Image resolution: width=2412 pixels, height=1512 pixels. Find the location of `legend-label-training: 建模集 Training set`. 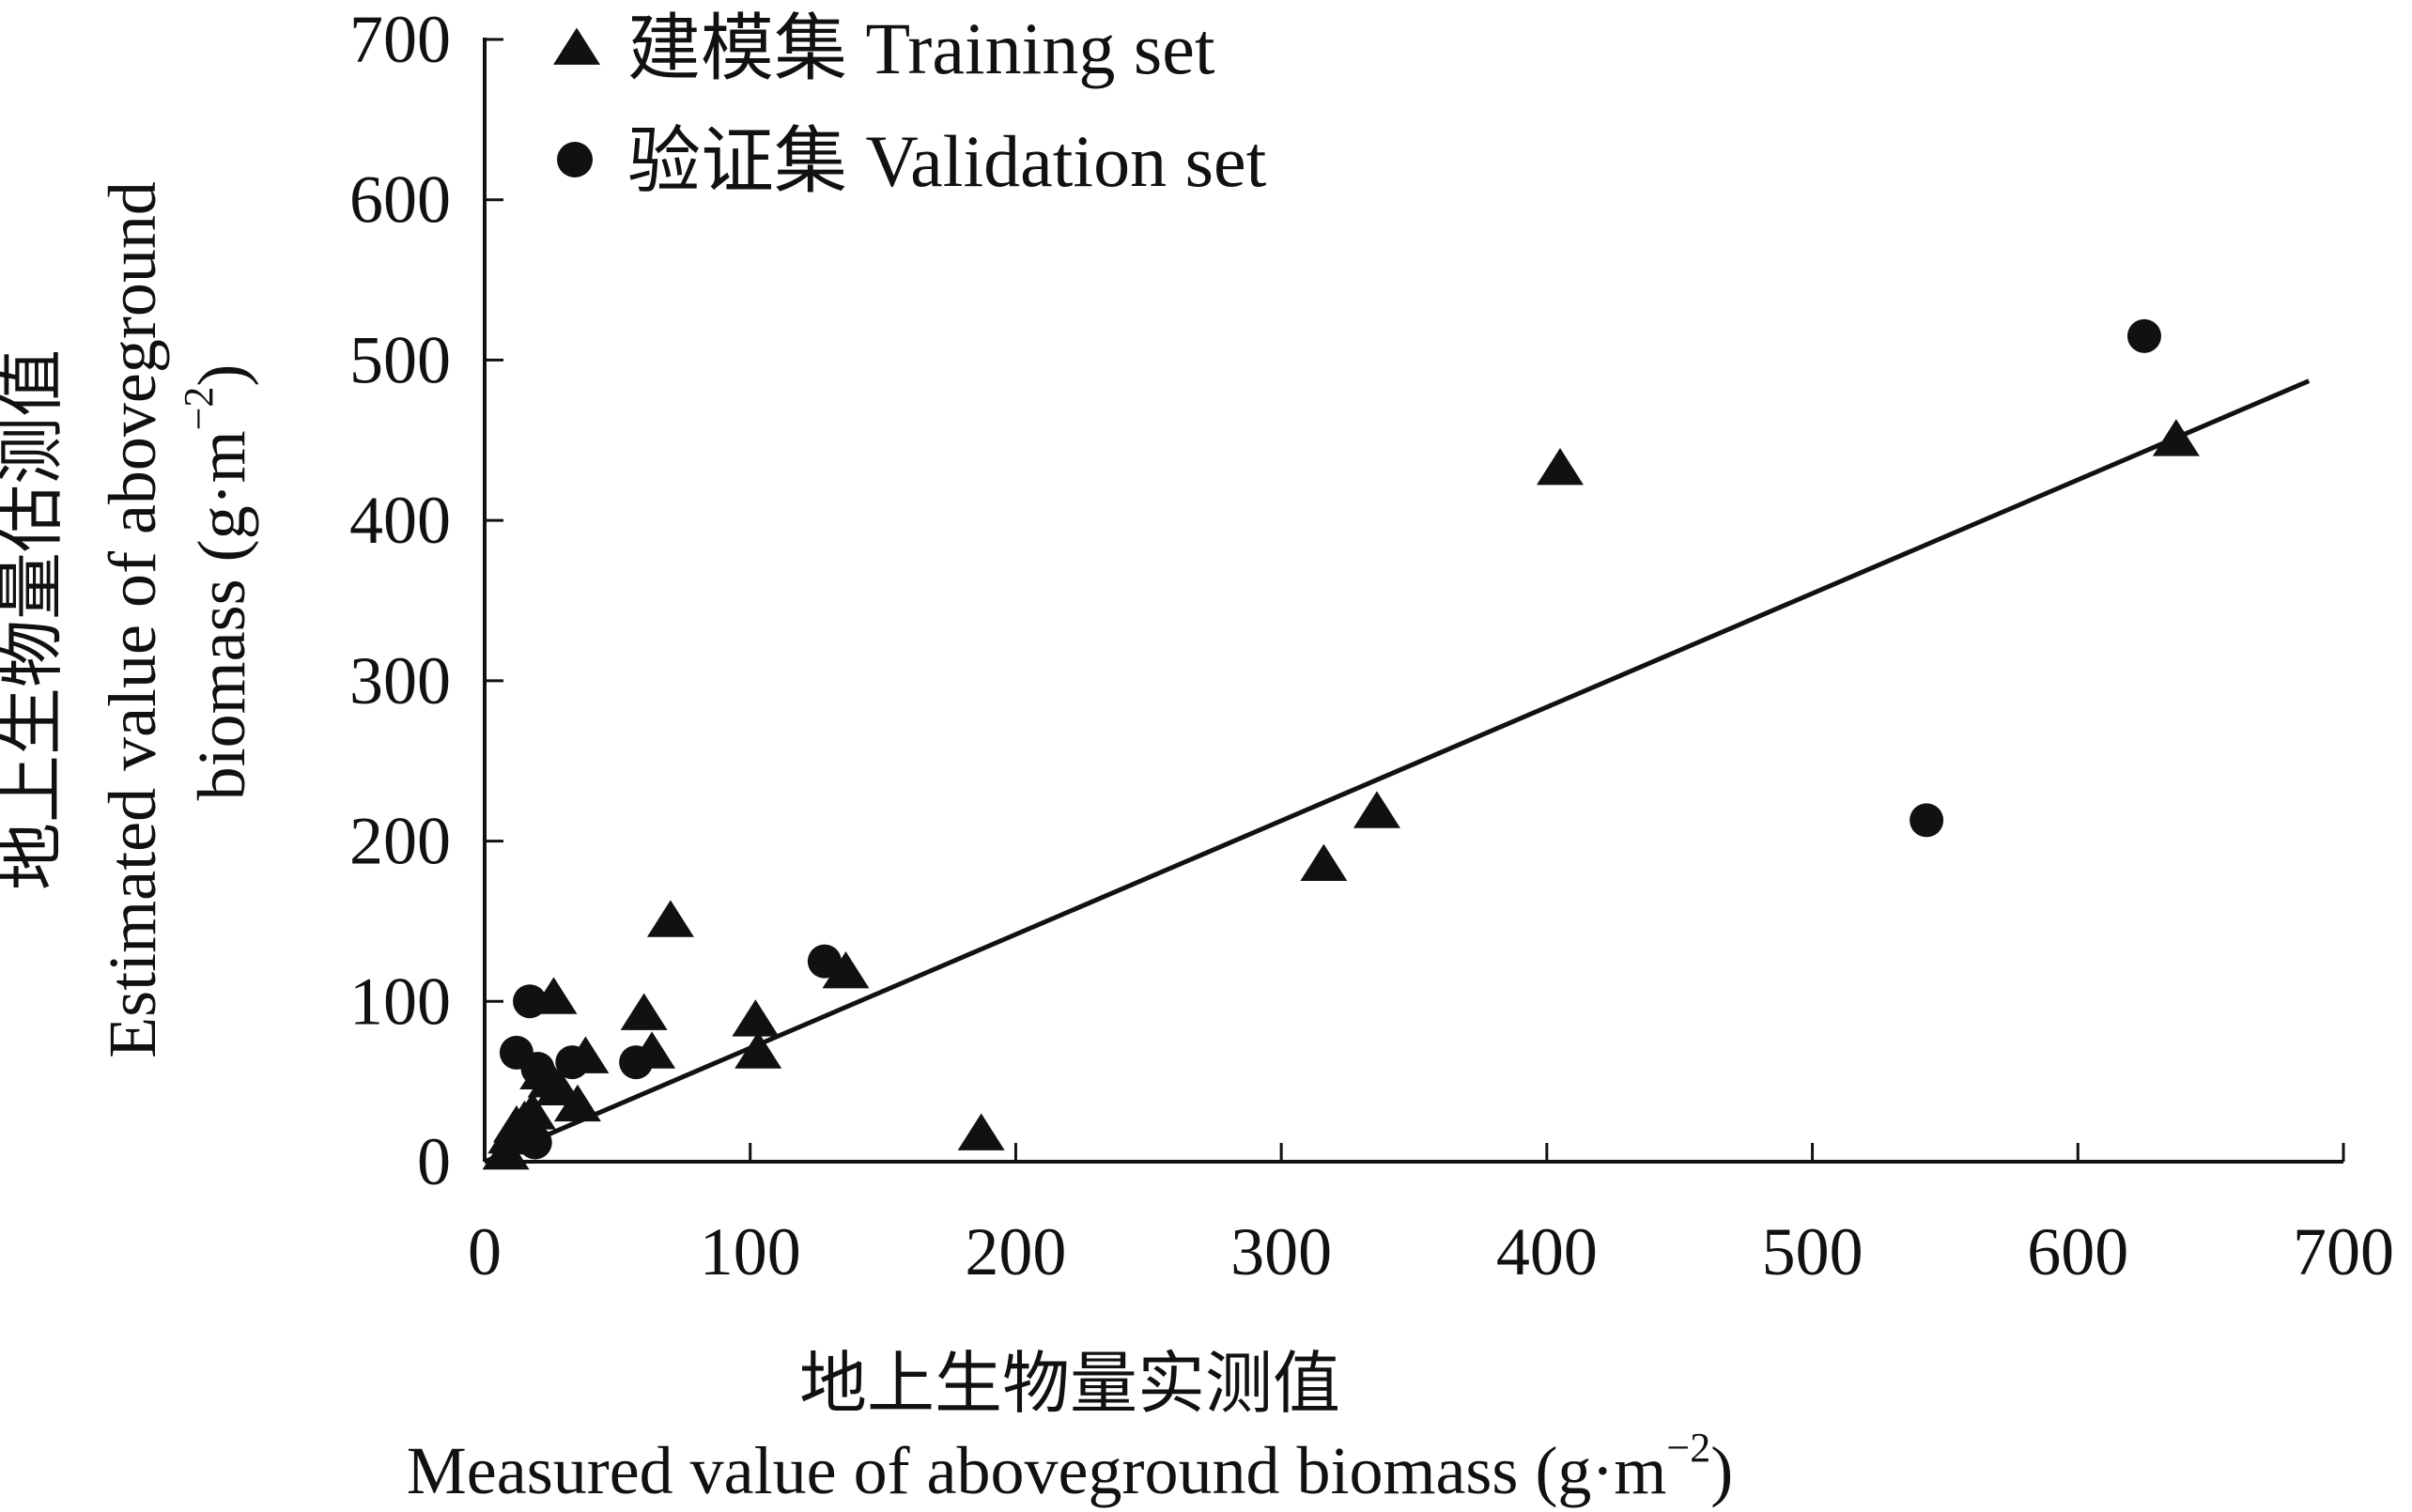

legend-label-training: 建模集 Training set is located at coordinates (921, 48).